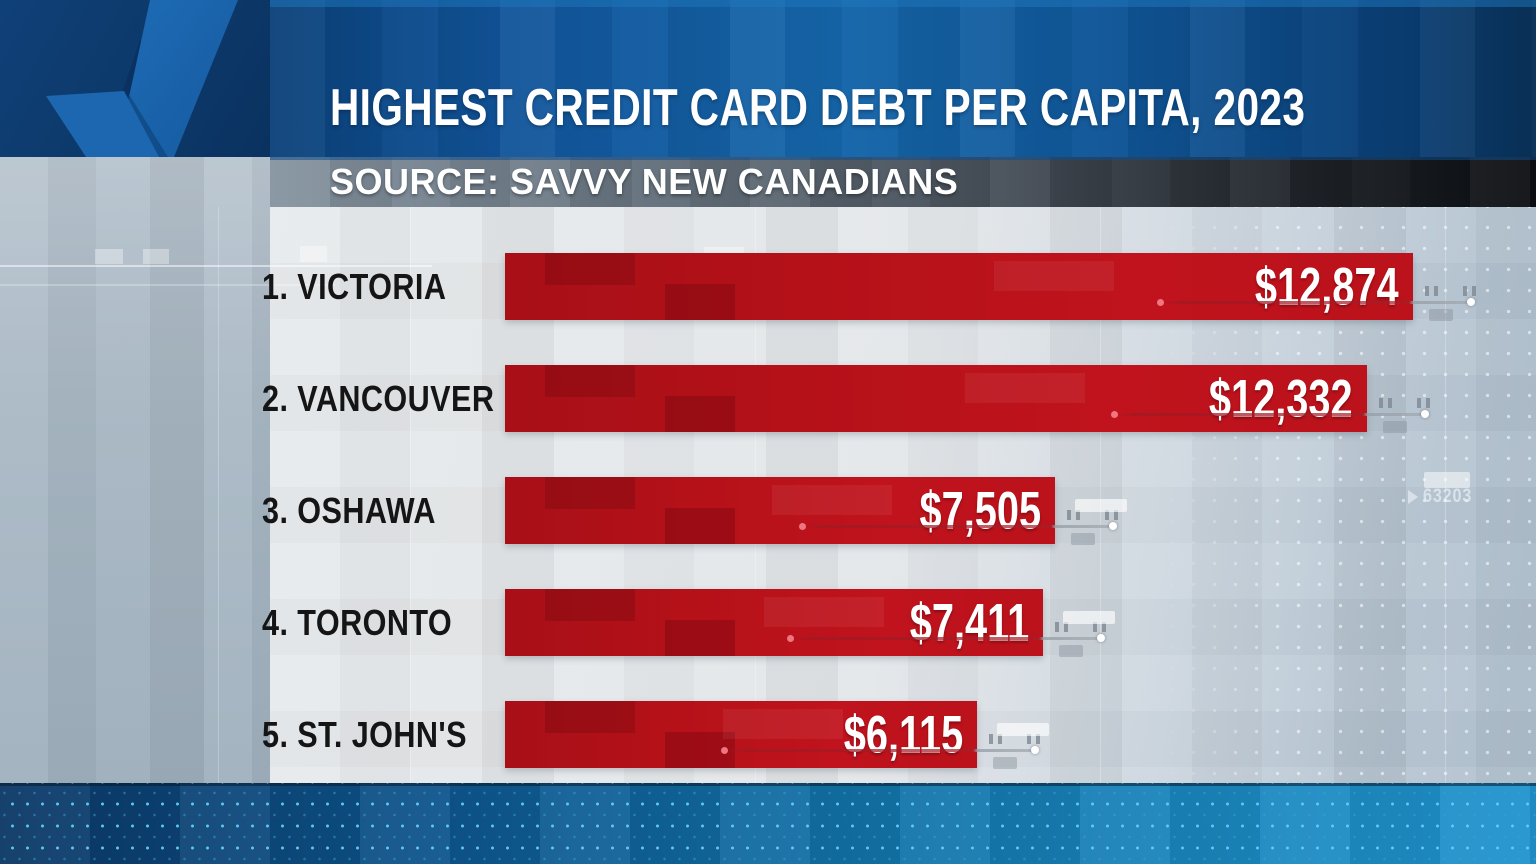 Image resolution: width=1536 pixels, height=864 pixels. I want to click on ticker-badge: 63203, so click(1444, 497).